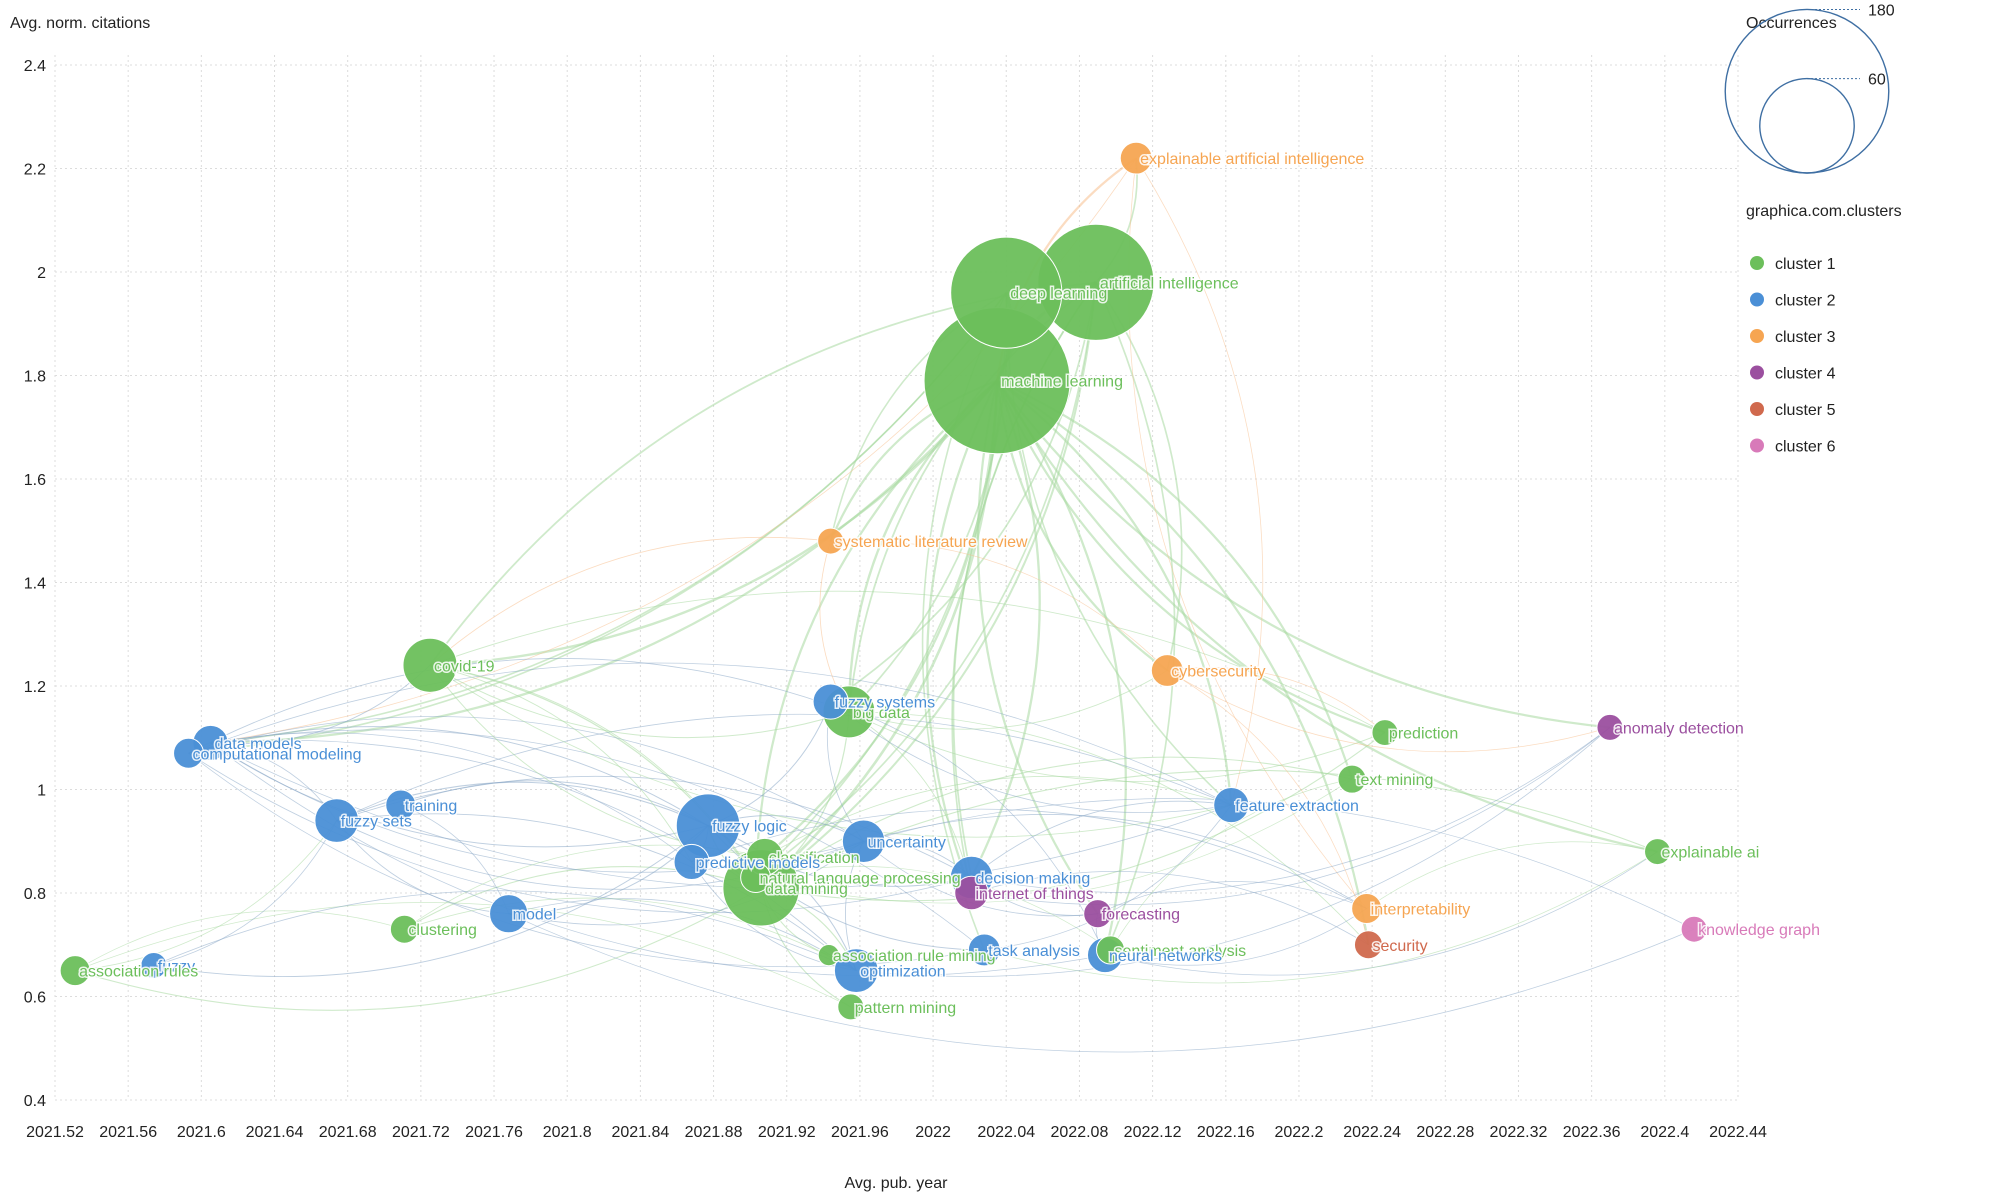 Image resolution: width=2000 pixels, height=1200 pixels. I want to click on x-tick-label: 2021.72, so click(421, 1132).